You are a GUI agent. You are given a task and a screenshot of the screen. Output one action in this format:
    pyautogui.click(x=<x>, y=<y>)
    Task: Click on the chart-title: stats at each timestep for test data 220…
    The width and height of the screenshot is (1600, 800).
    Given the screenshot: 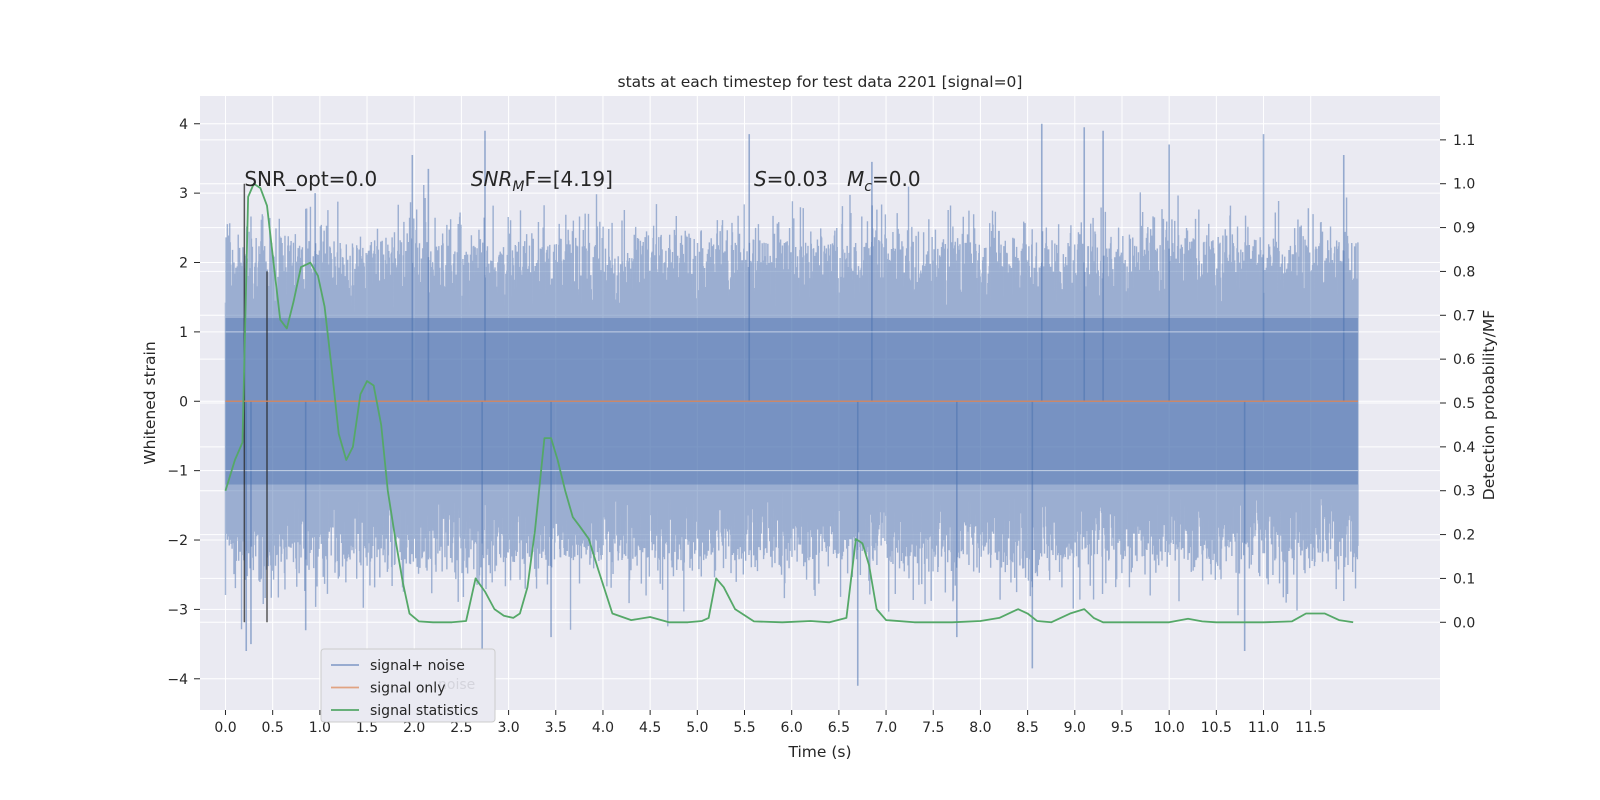 What is the action you would take?
    pyautogui.click(x=820, y=82)
    